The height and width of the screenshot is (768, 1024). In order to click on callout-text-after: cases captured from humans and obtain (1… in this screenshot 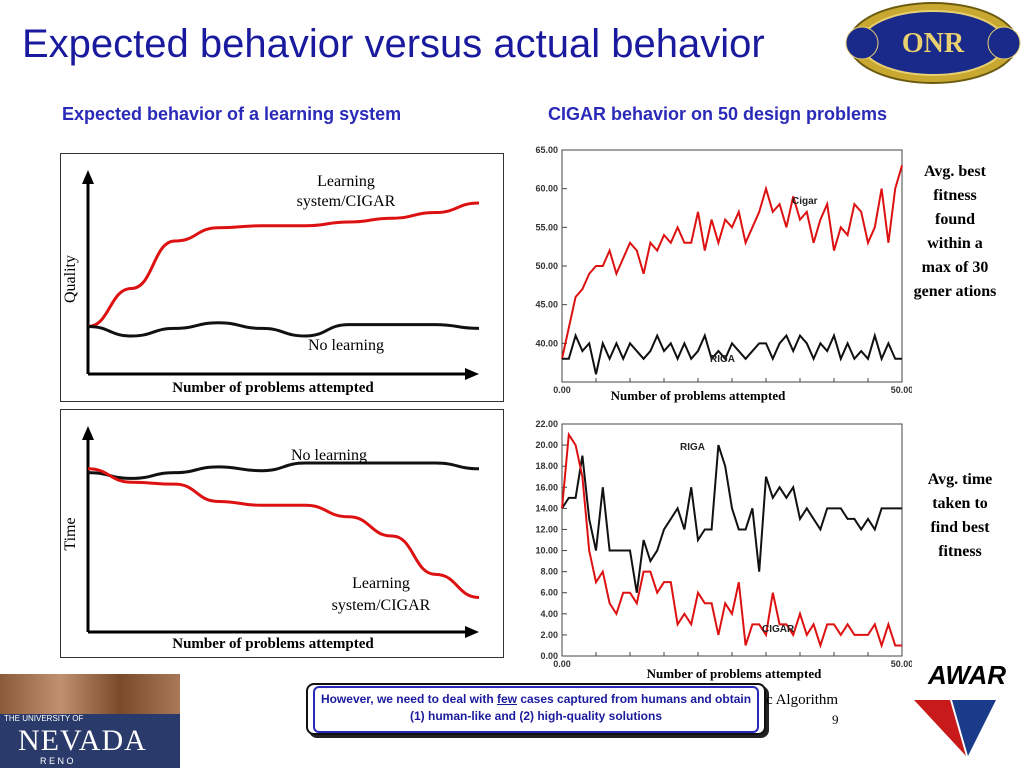, I will do `click(580, 707)`.